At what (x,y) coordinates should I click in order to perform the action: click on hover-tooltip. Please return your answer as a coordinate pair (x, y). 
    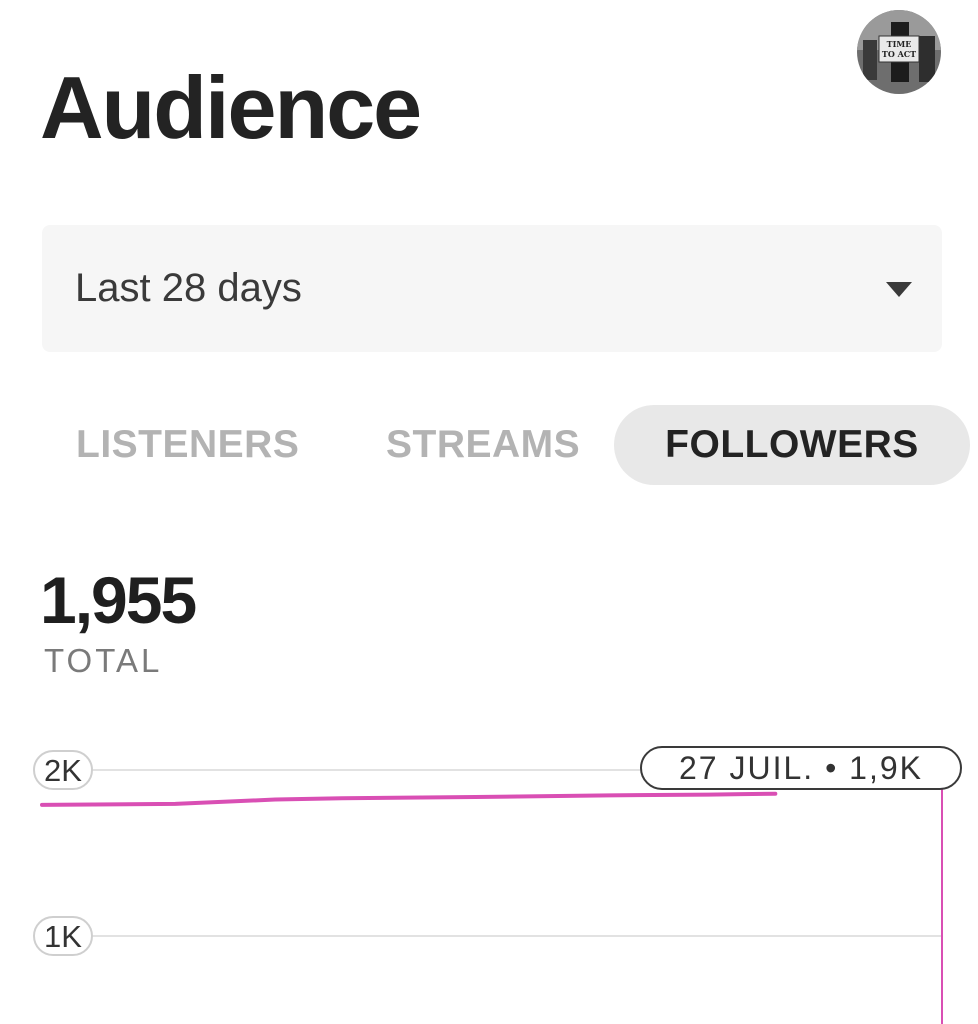
    Looking at the image, I should click on (801, 768).